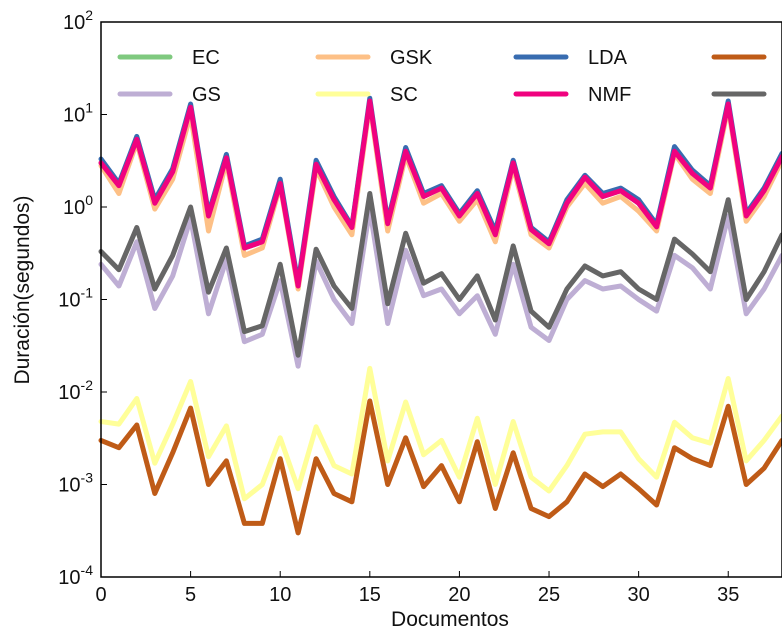 Image resolution: width=782 pixels, height=636 pixels. I want to click on legend-label: NMF, so click(609, 95).